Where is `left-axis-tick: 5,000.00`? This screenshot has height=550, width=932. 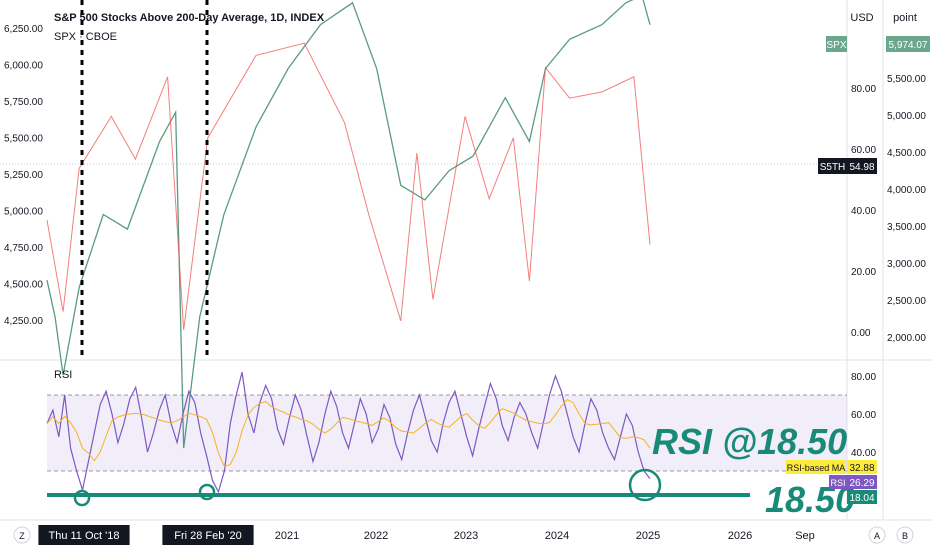
left-axis-tick: 5,000.00 is located at coordinates (23, 212).